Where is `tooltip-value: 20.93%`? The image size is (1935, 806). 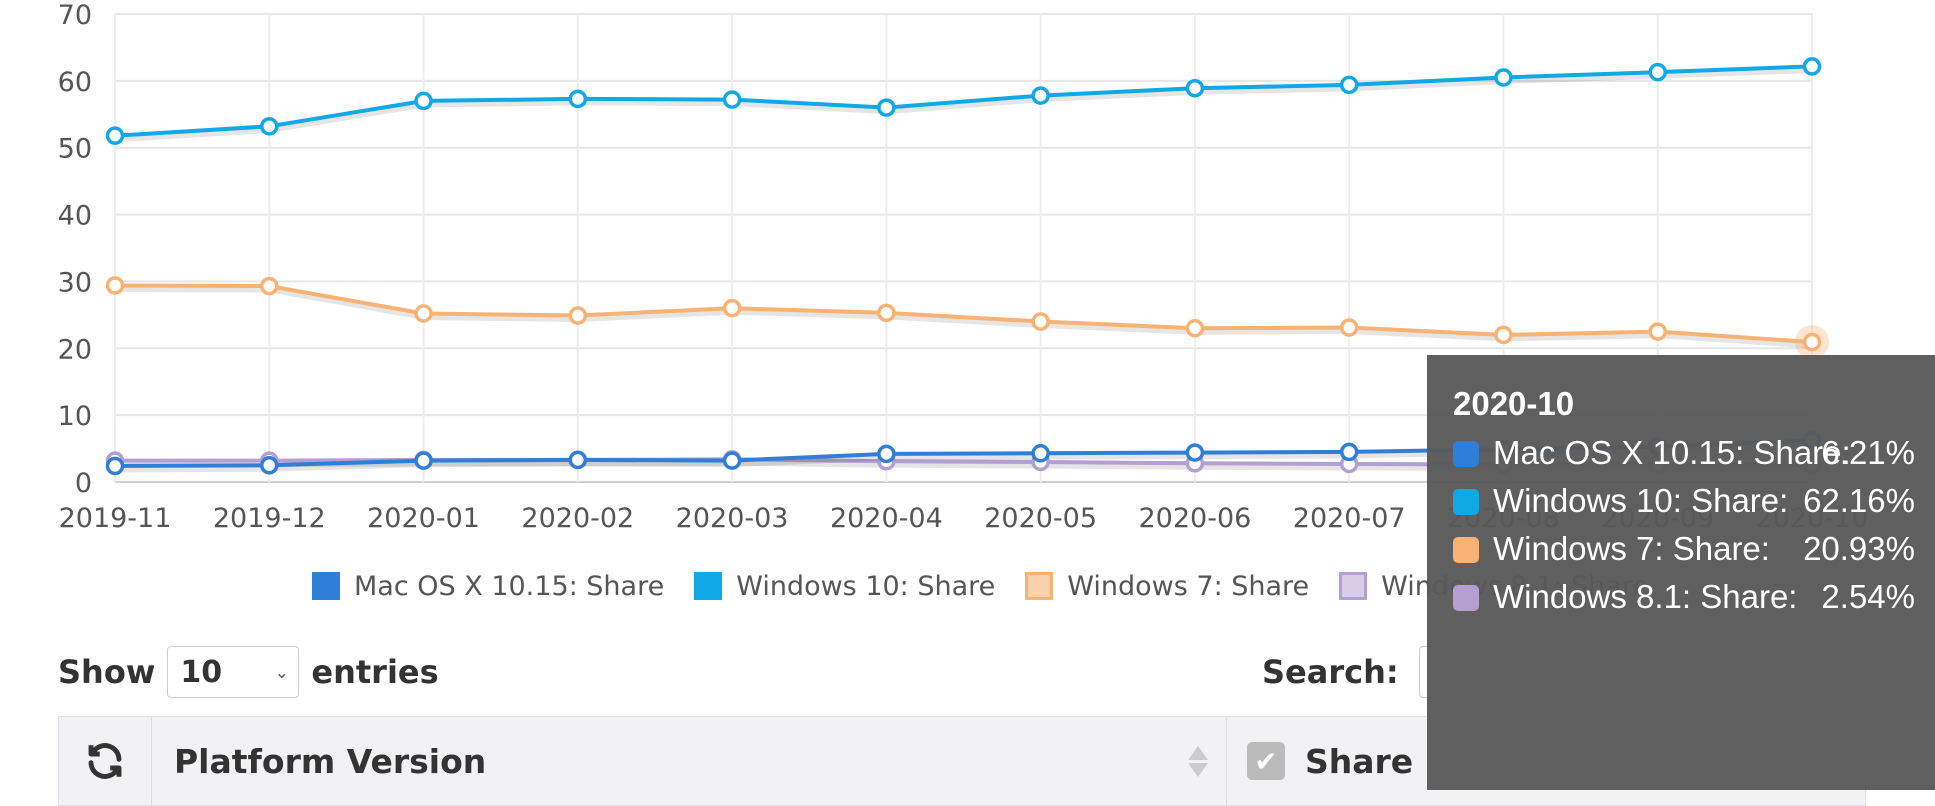
tooltip-value: 20.93% is located at coordinates (1859, 548).